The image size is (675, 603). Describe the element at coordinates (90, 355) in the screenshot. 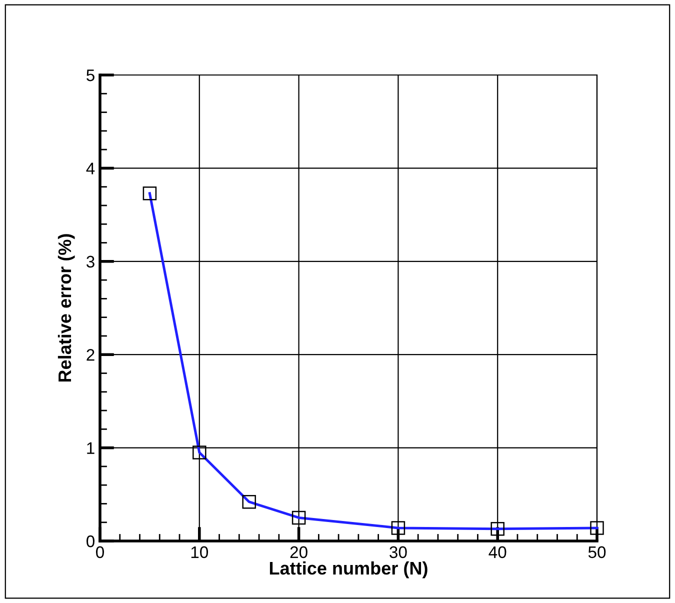

I see `y-tick-label: 2` at that location.